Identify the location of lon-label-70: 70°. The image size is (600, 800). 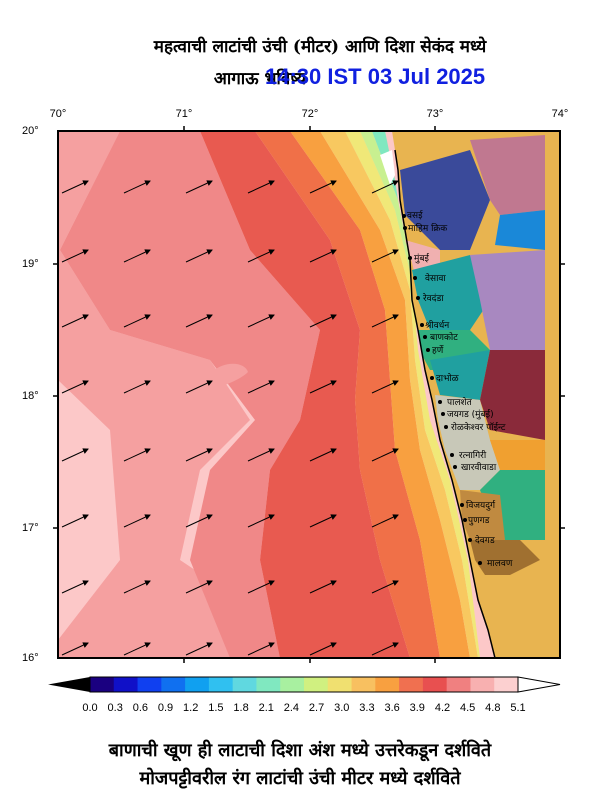
(58, 114).